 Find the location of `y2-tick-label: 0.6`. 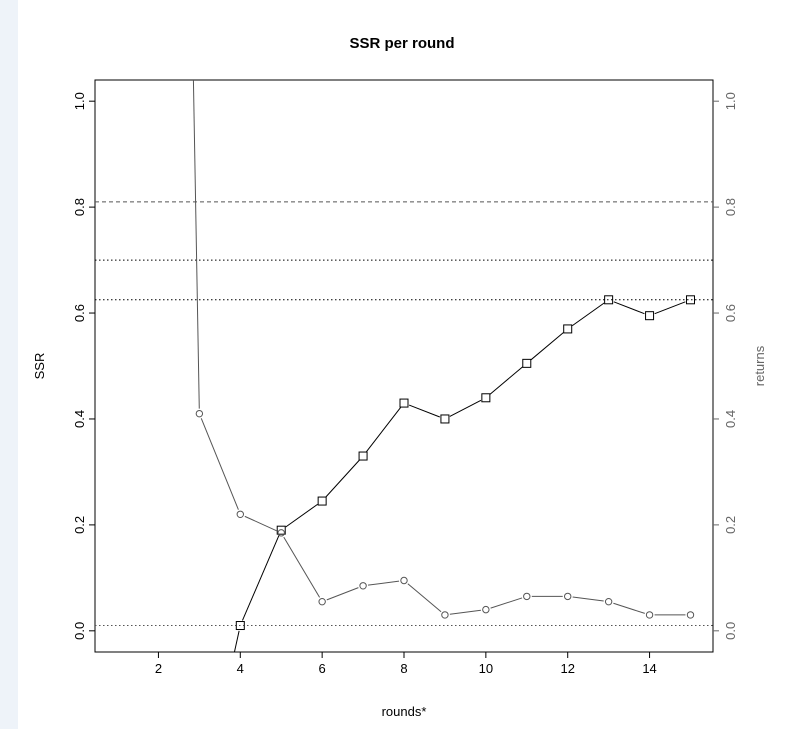

y2-tick-label: 0.6 is located at coordinates (730, 313).